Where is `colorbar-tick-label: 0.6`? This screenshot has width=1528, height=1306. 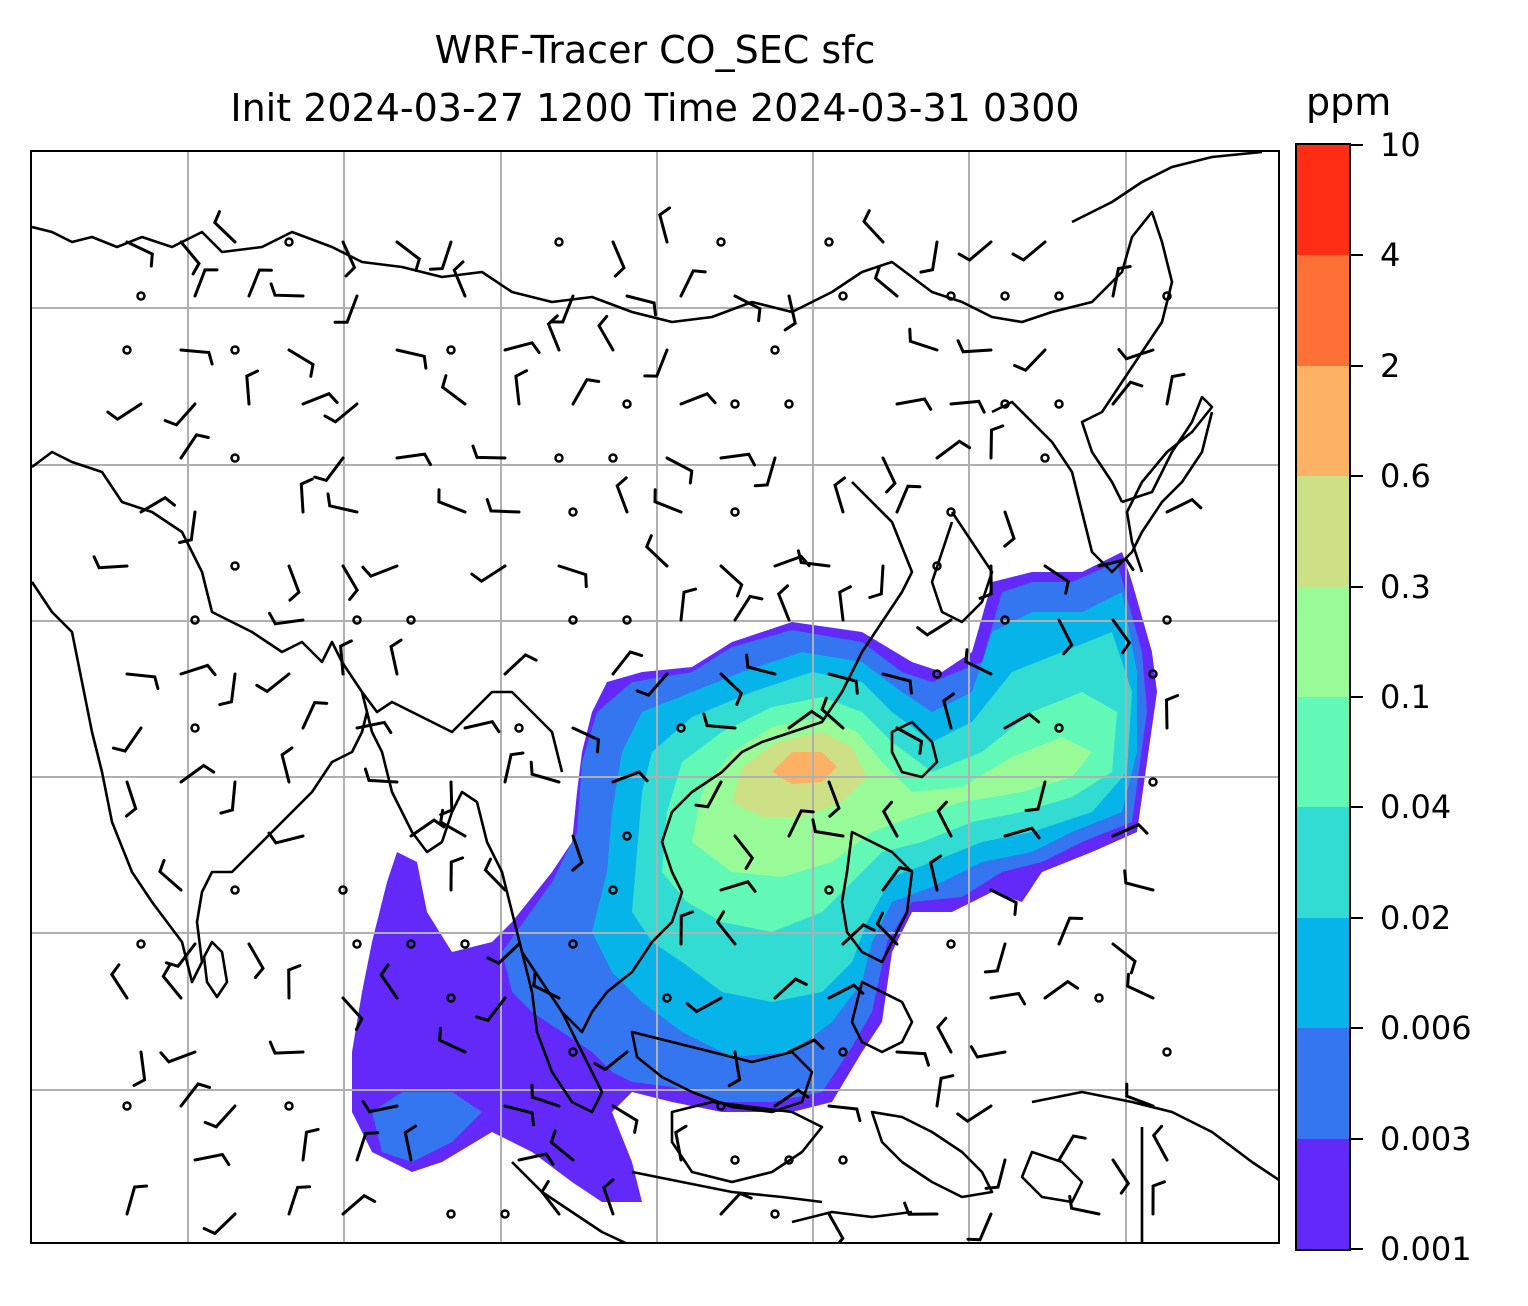 colorbar-tick-label: 0.6 is located at coordinates (1405, 476).